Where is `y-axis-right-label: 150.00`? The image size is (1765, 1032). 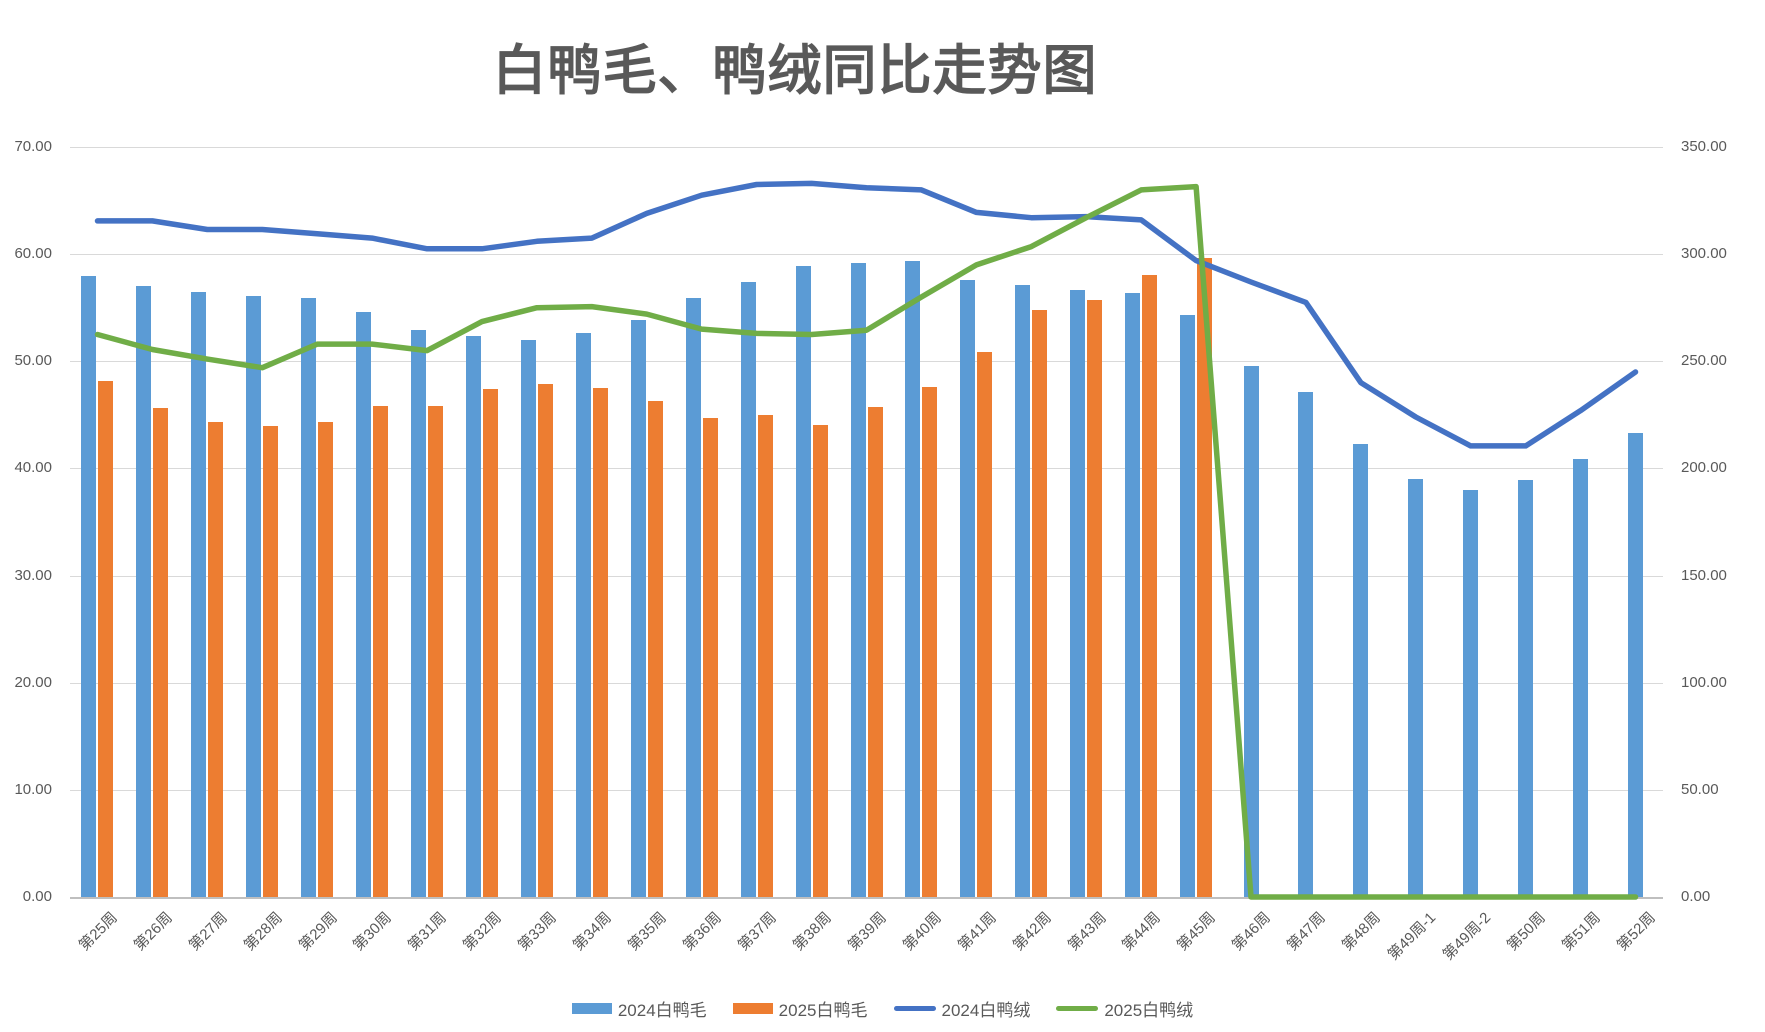 y-axis-right-label: 150.00 is located at coordinates (1704, 575).